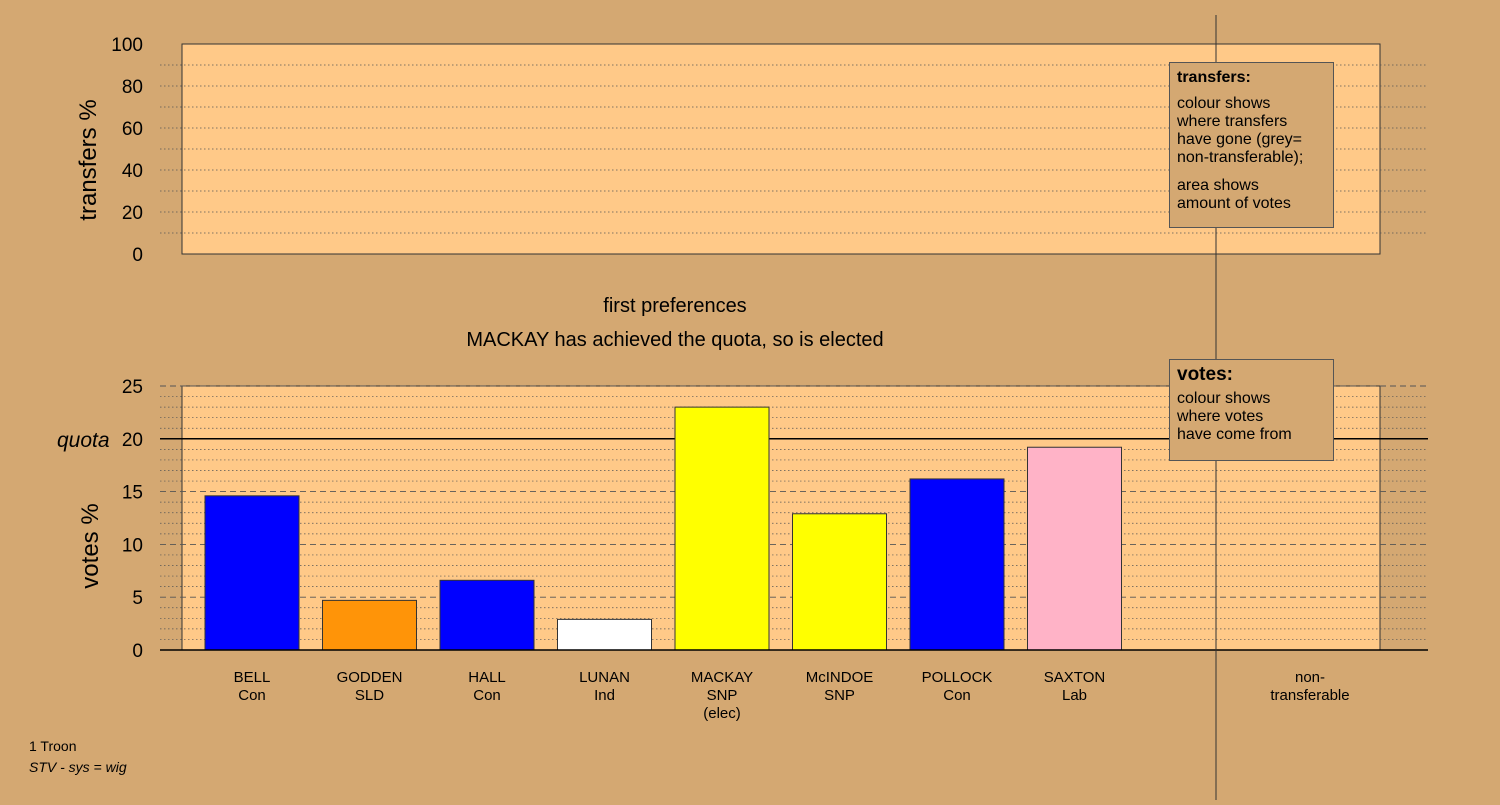  Describe the element at coordinates (53, 746) in the screenshot. I see `footer-ward: 1 Troon` at that location.